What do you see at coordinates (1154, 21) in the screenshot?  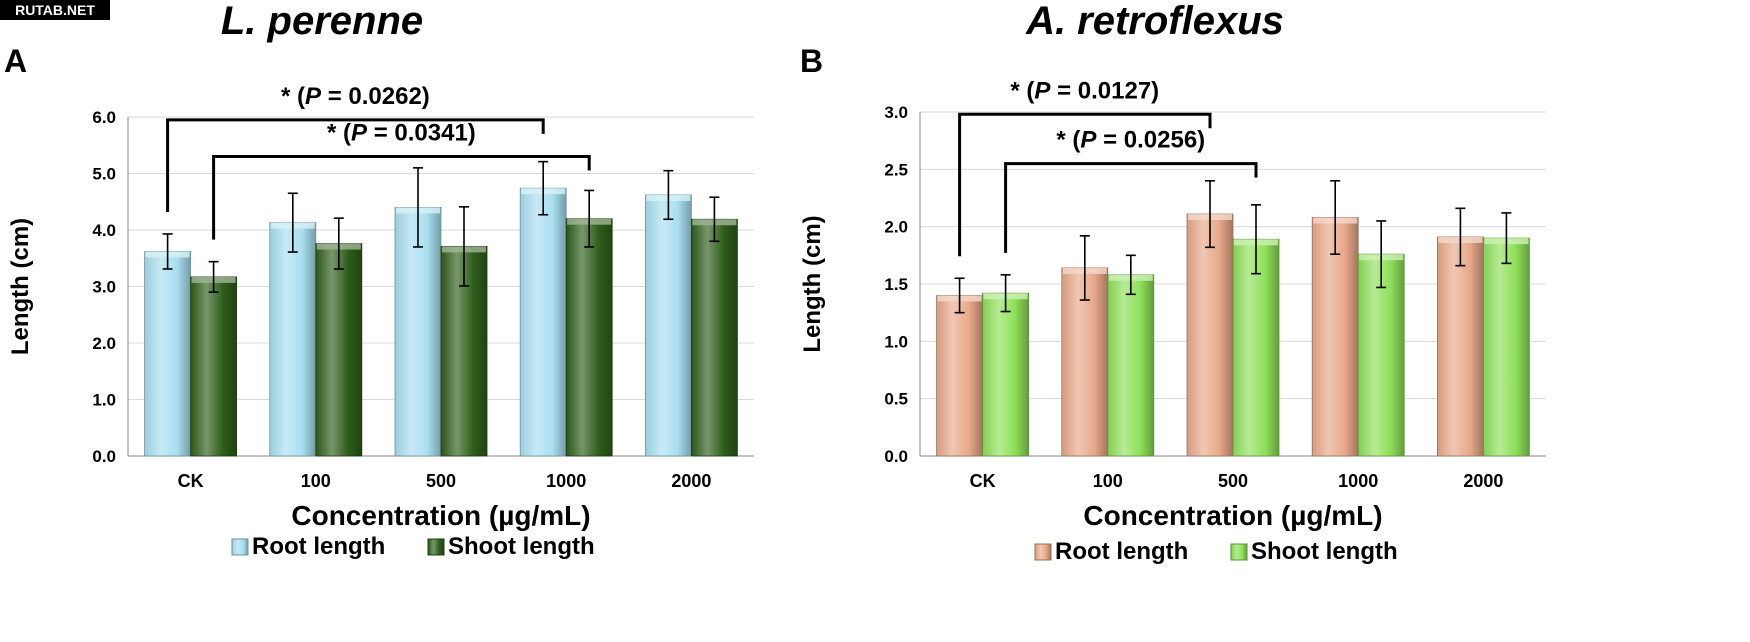 I see `chart-title: A. retroflexus` at bounding box center [1154, 21].